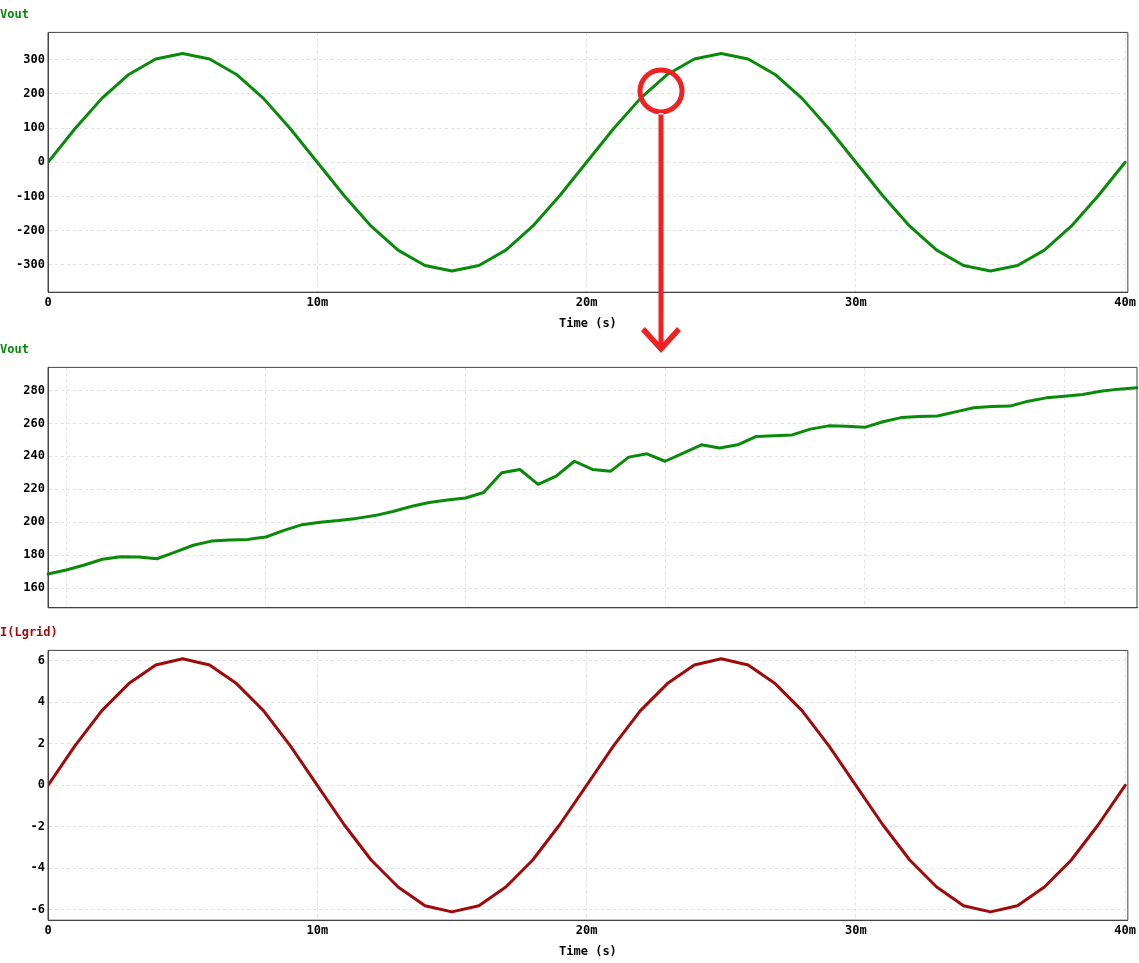  Describe the element at coordinates (37, 908) in the screenshot. I see `y-tick-label: -6` at that location.